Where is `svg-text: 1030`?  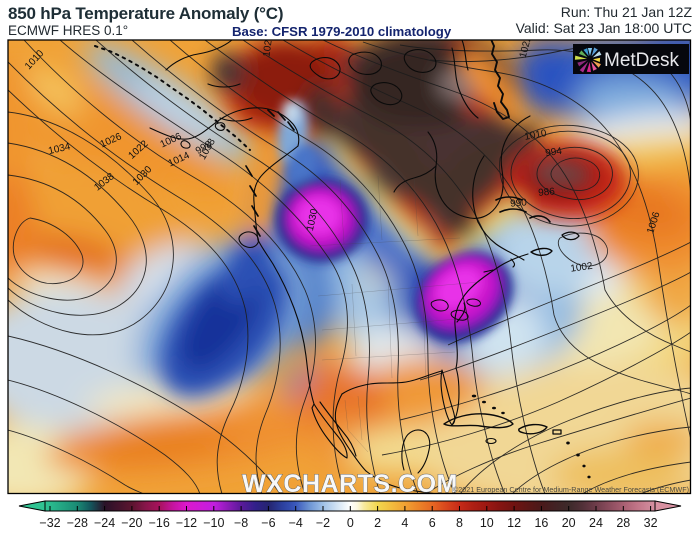 svg-text: 1030 is located at coordinates (312, 219).